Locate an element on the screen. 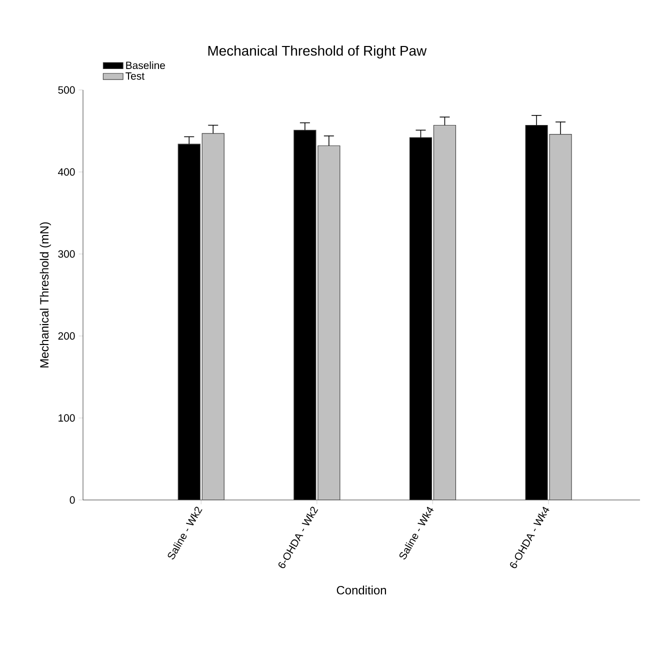 Image resolution: width=658 pixels, height=653 pixels. x-axis-title: Condition is located at coordinates (361, 590).